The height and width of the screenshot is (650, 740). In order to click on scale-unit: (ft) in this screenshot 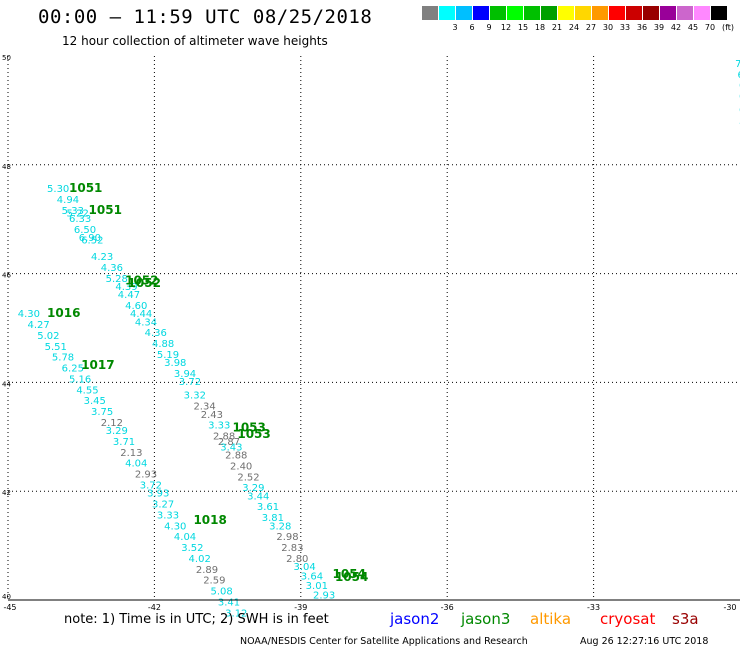, I will do `click(728, 27)`.